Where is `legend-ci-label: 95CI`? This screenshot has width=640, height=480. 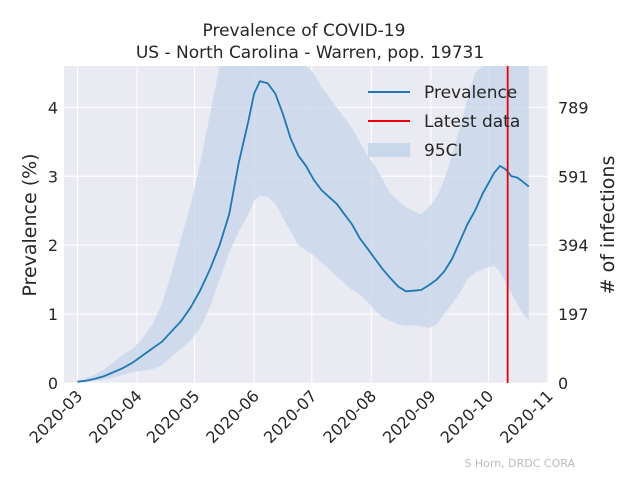
legend-ci-label: 95CI is located at coordinates (443, 151).